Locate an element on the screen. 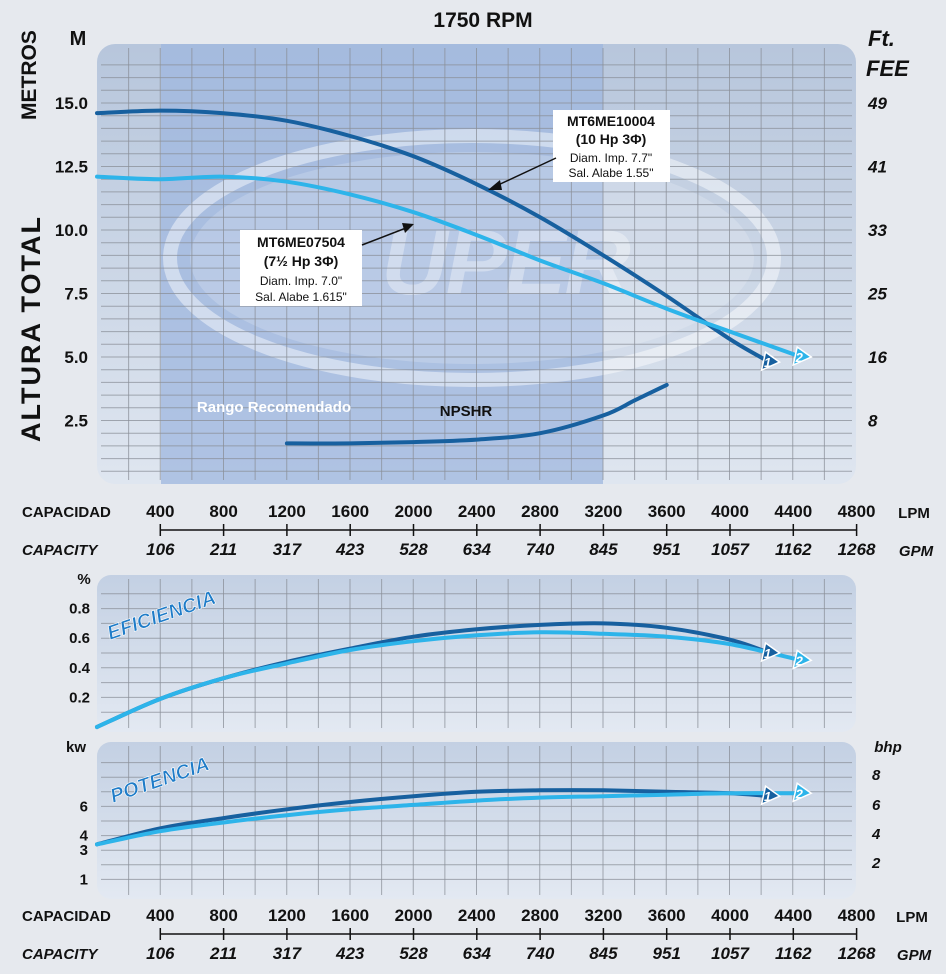  lpm-tick-label: 1200 is located at coordinates (287, 511).